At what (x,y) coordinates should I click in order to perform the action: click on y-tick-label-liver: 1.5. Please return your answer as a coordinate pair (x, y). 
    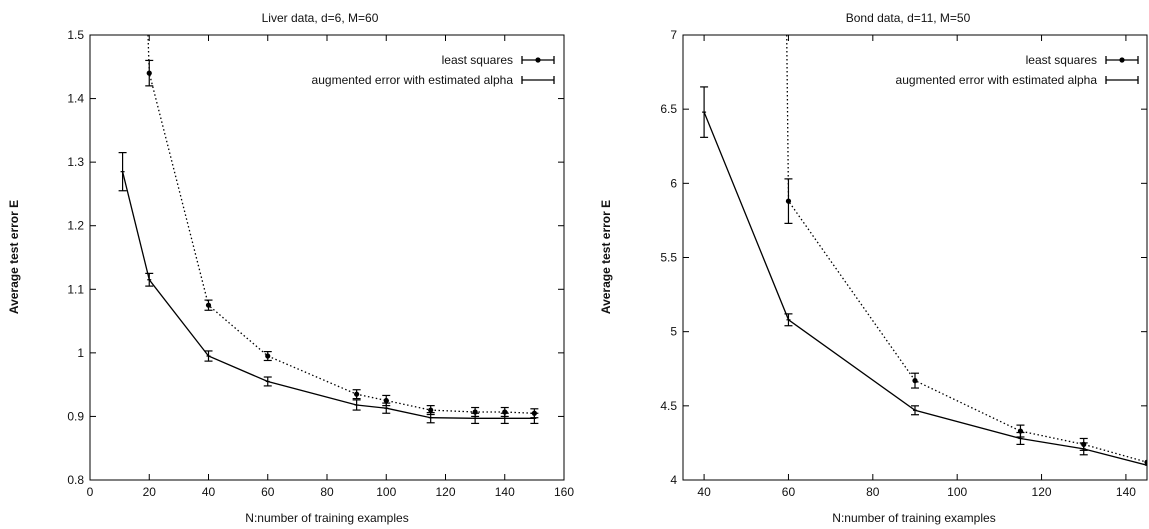
    Looking at the image, I should click on (75, 35).